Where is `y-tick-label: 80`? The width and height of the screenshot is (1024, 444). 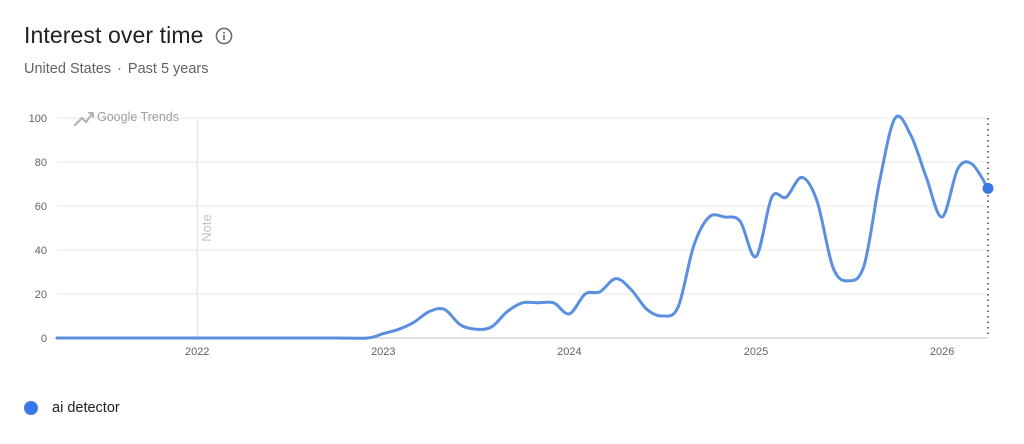 y-tick-label: 80 is located at coordinates (41, 163).